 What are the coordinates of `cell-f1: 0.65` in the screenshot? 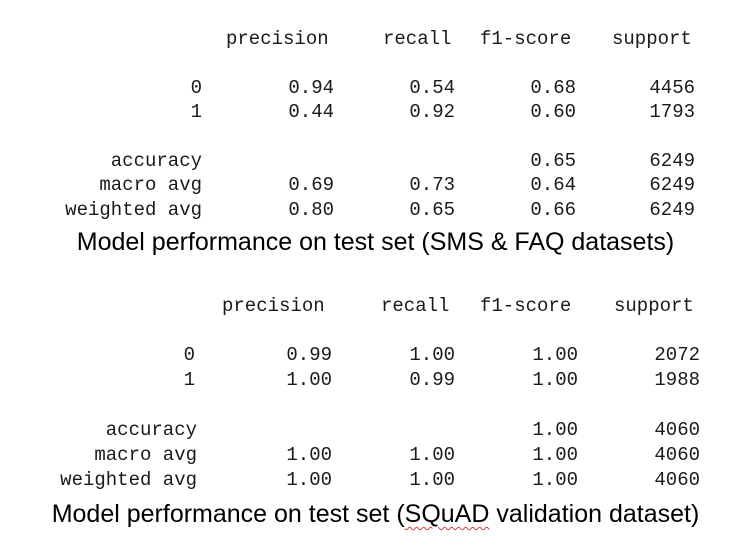 It's located at (553, 161).